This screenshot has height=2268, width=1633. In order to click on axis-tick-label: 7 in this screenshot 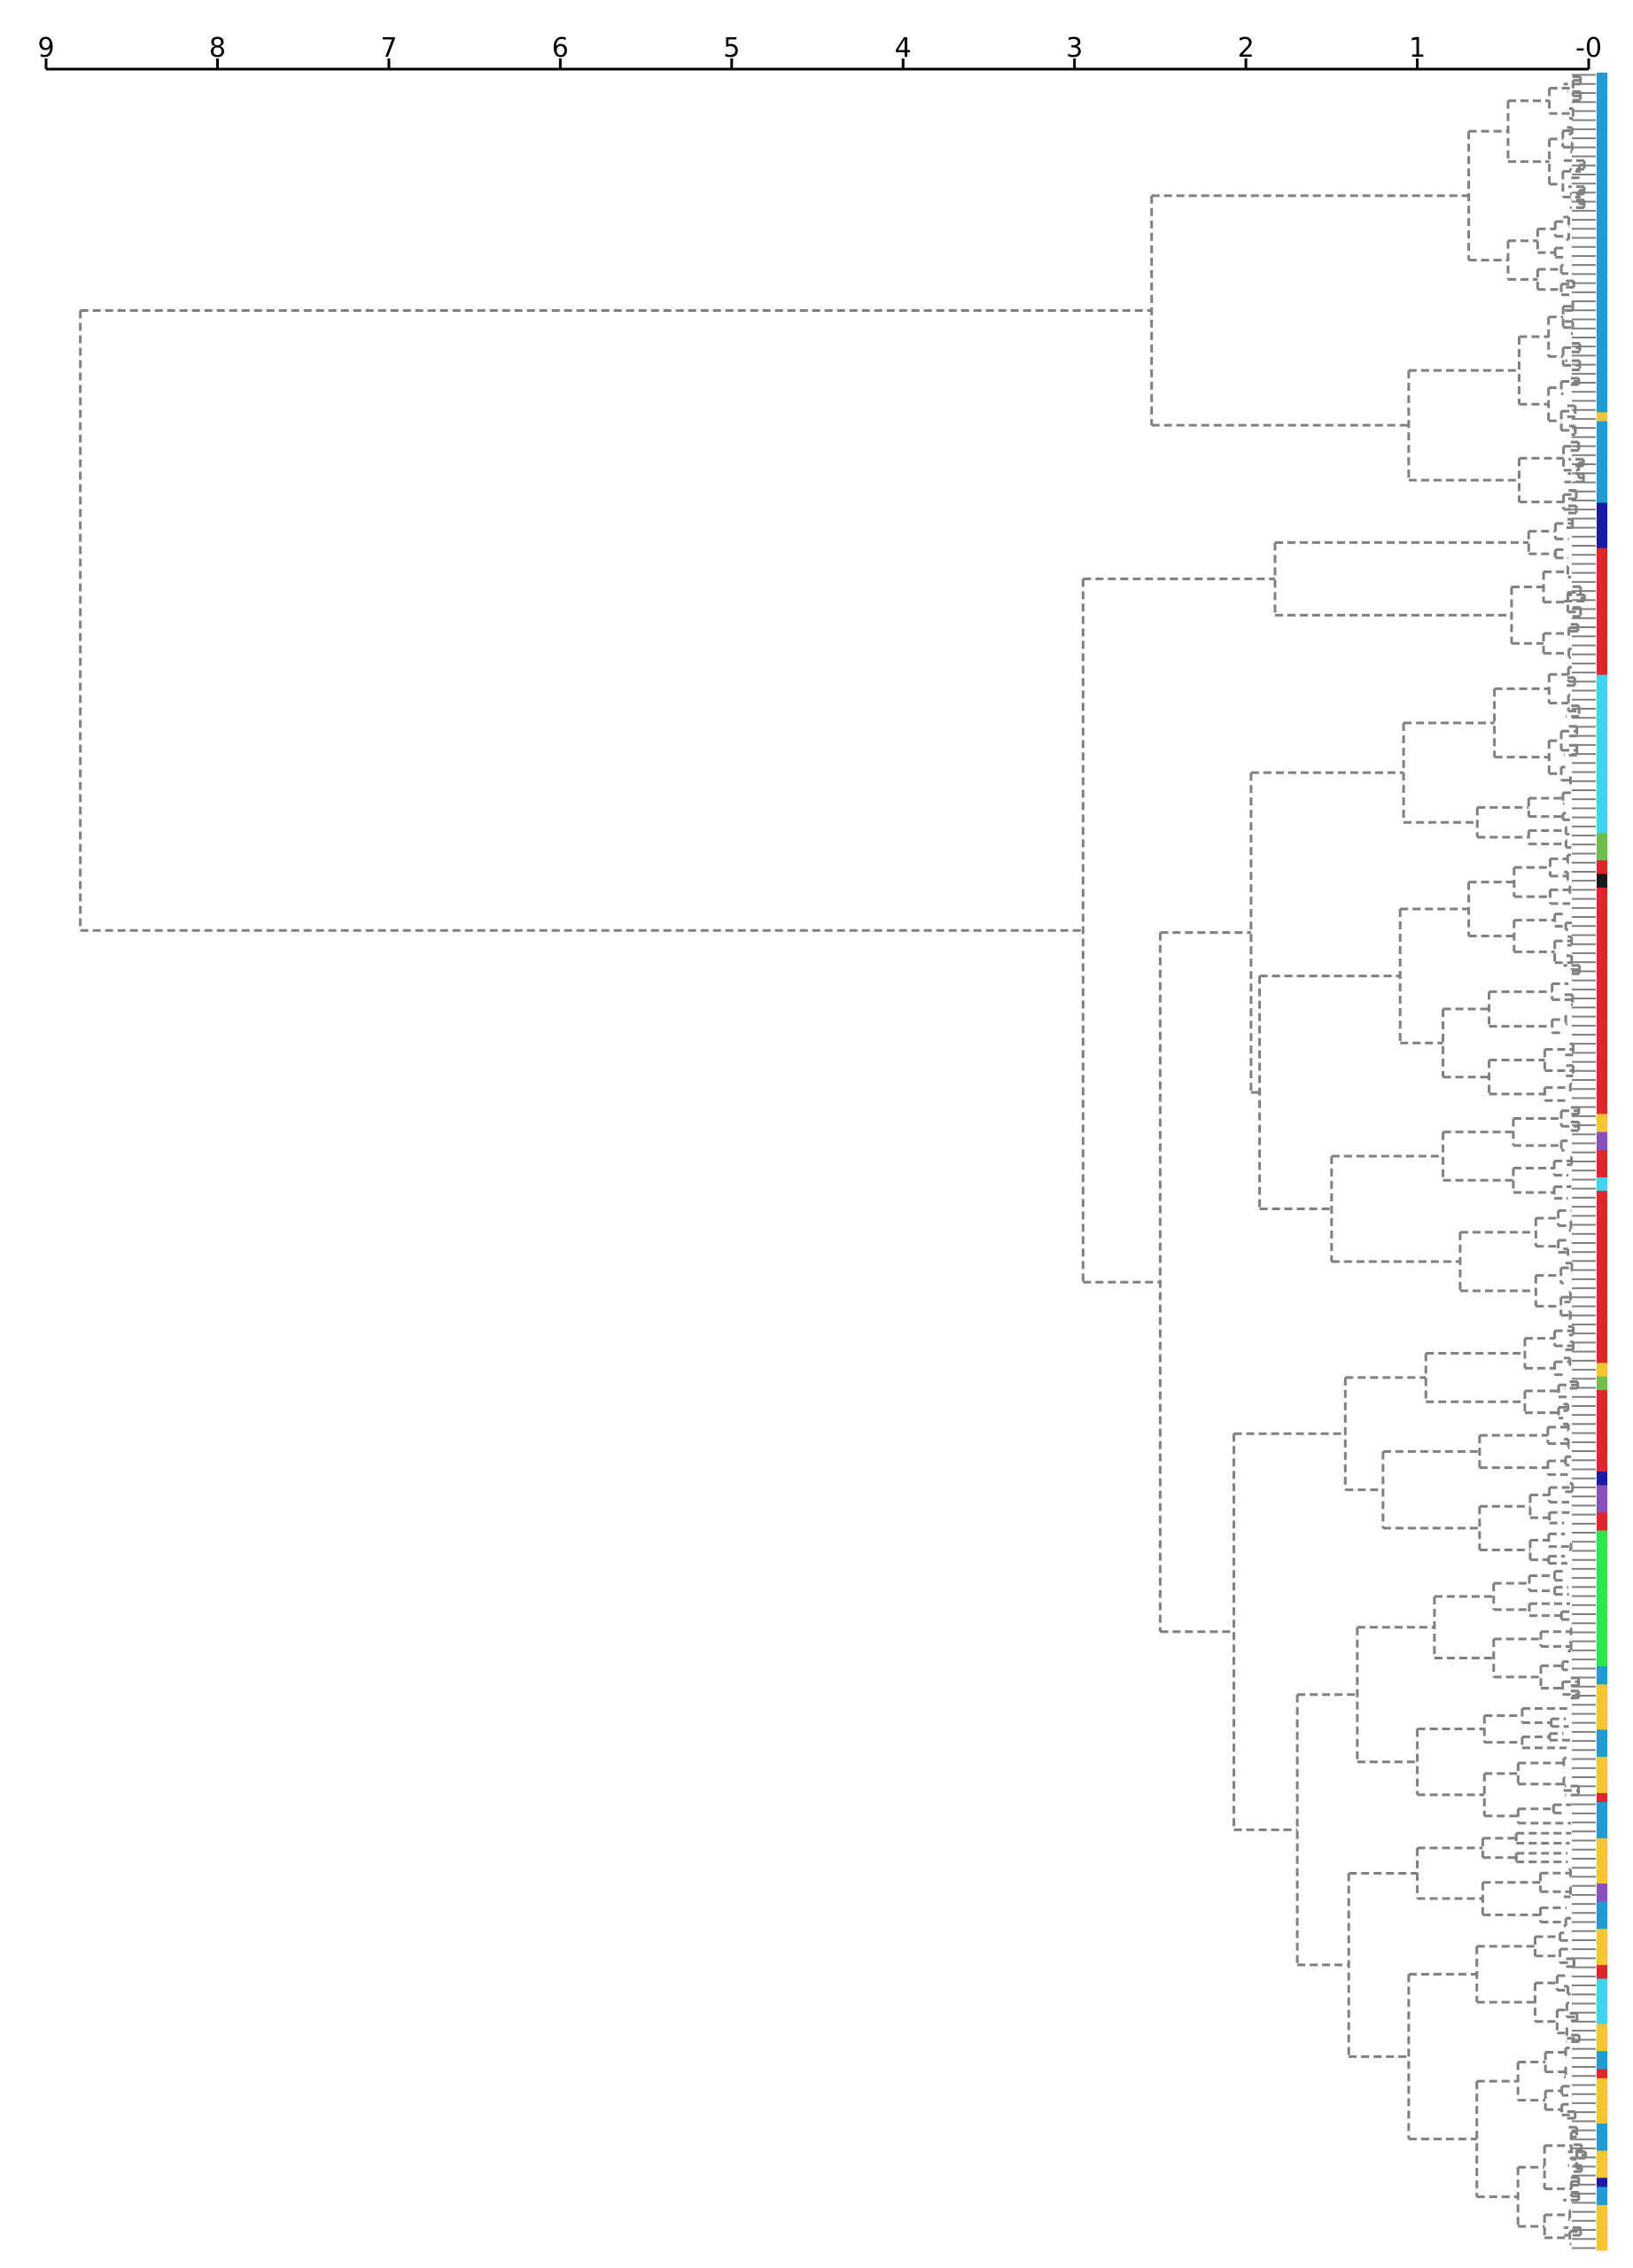, I will do `click(388, 48)`.